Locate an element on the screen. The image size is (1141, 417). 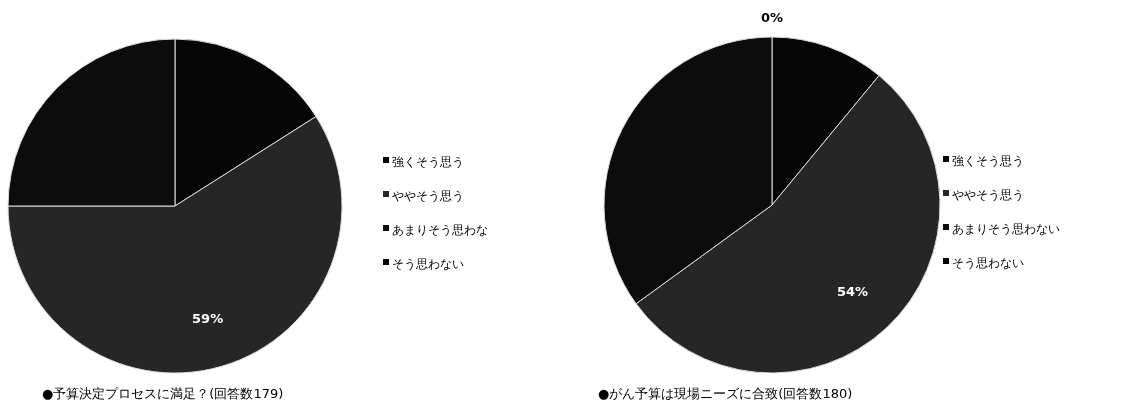
text: ●がん予算は現場ニーズに合致(回答数180) is located at coordinates (725, 393).